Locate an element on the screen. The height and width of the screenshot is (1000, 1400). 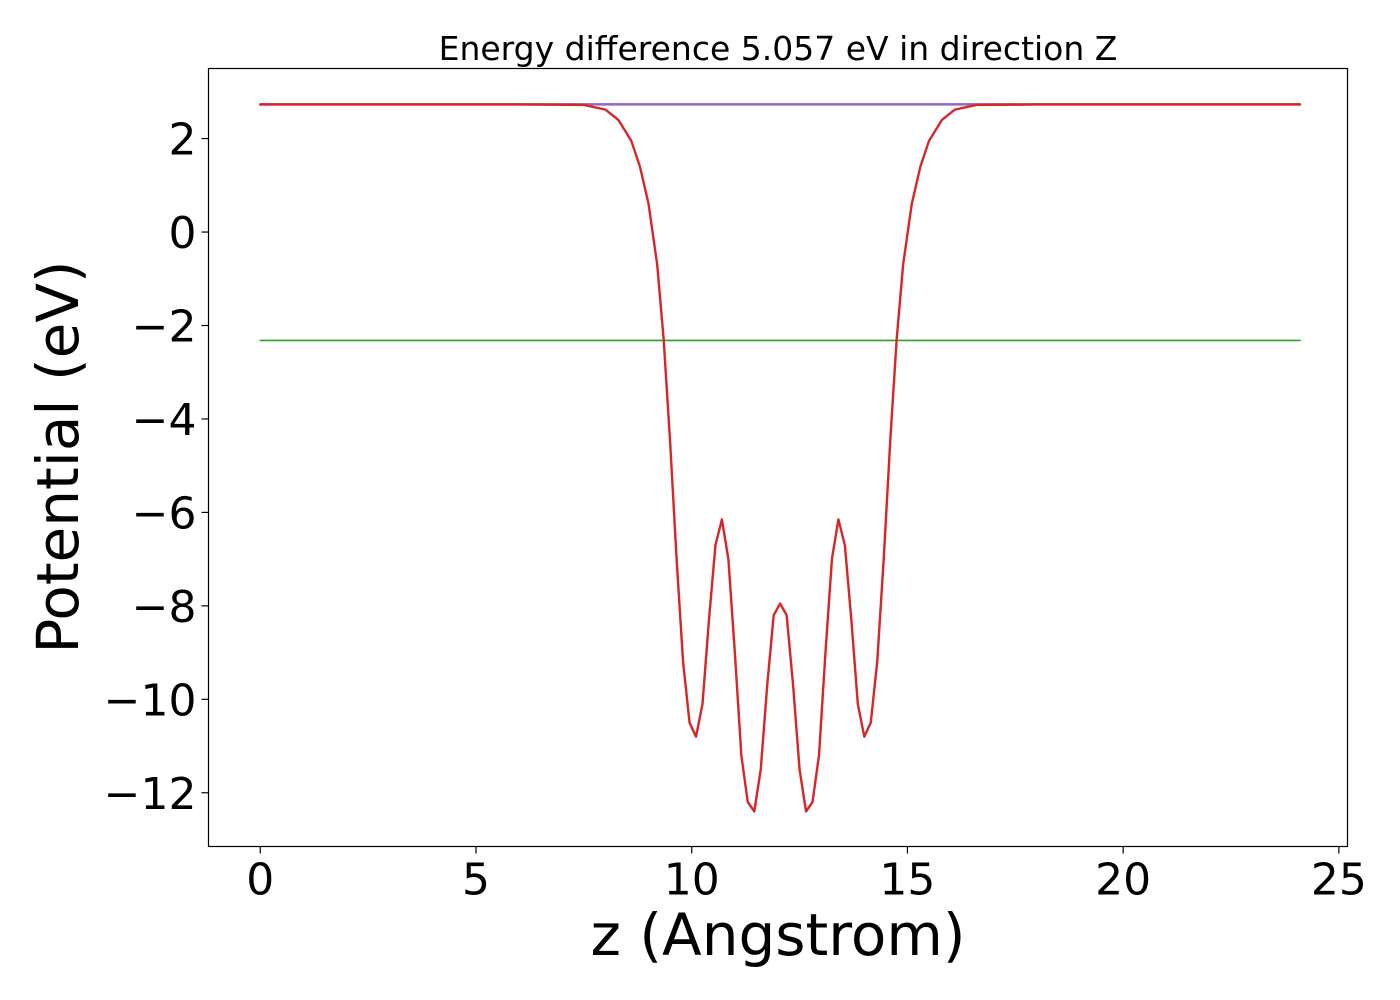
x-axis-label: z (Angstrom) is located at coordinates (778, 935).